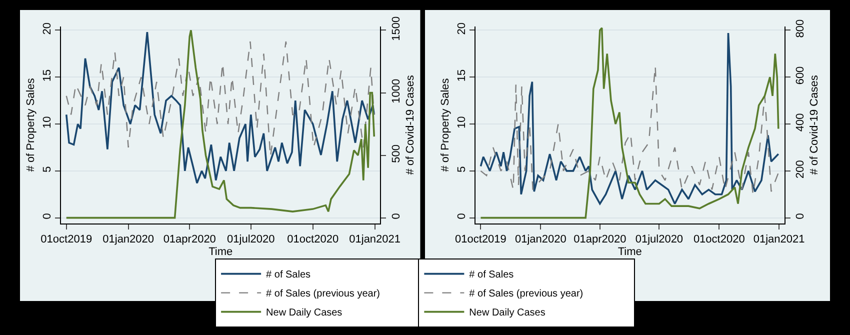 This screenshot has height=335, width=850. What do you see at coordinates (396, 153) in the screenshot?
I see `y2-tick-label: 500` at bounding box center [396, 153].